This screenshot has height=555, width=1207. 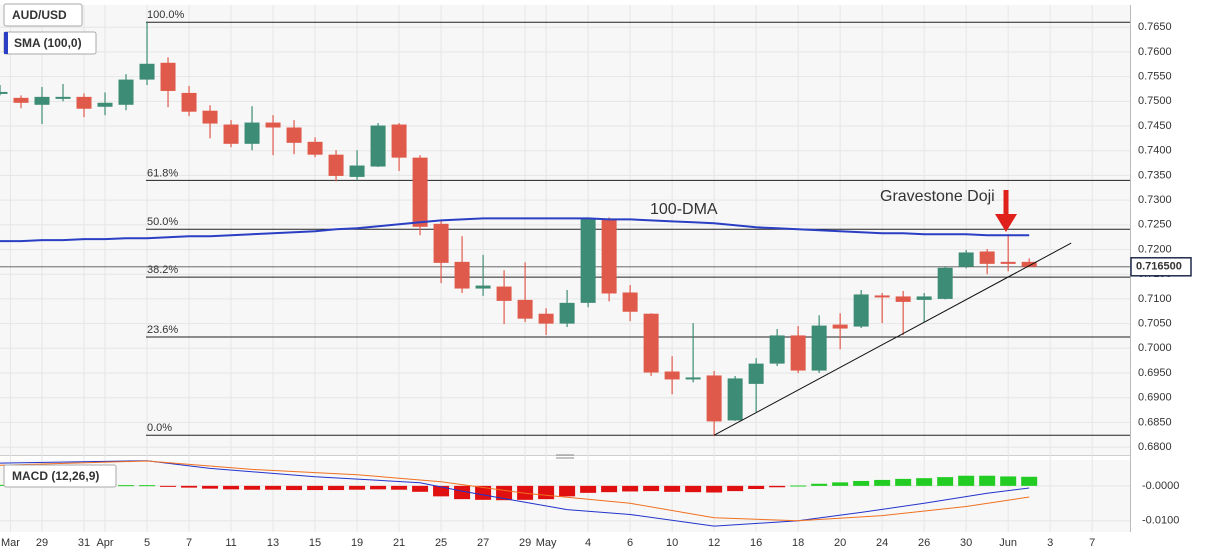 What do you see at coordinates (588, 543) in the screenshot?
I see `x-tick-label: 4` at bounding box center [588, 543].